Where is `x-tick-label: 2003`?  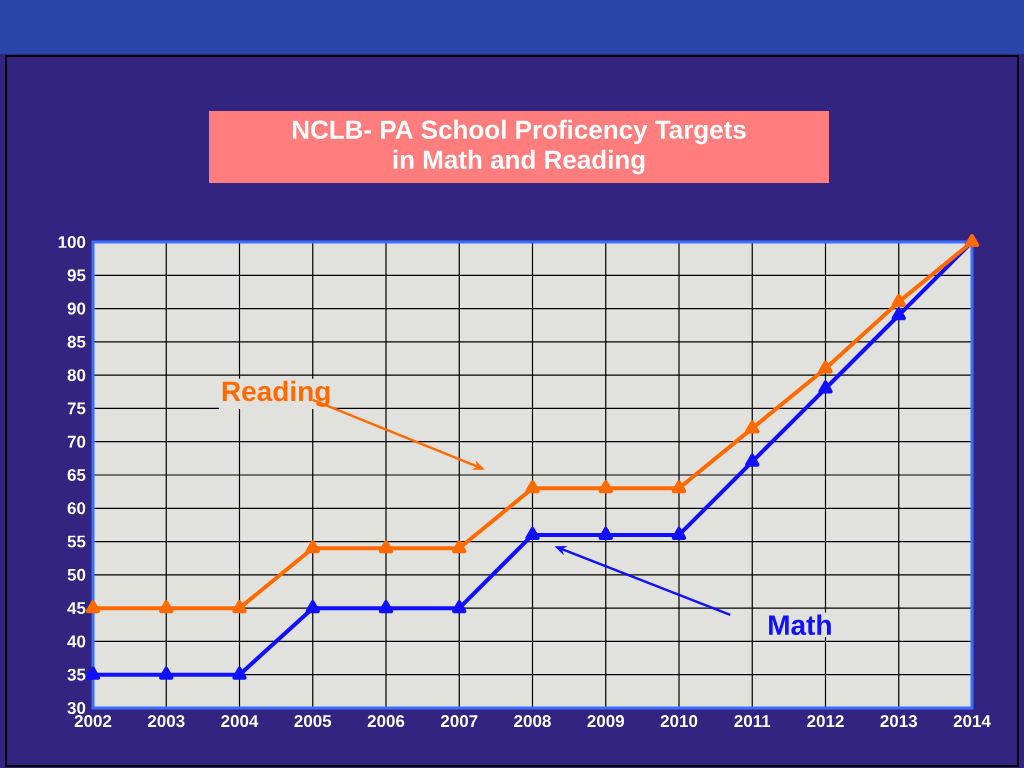
x-tick-label: 2003 is located at coordinates (166, 721).